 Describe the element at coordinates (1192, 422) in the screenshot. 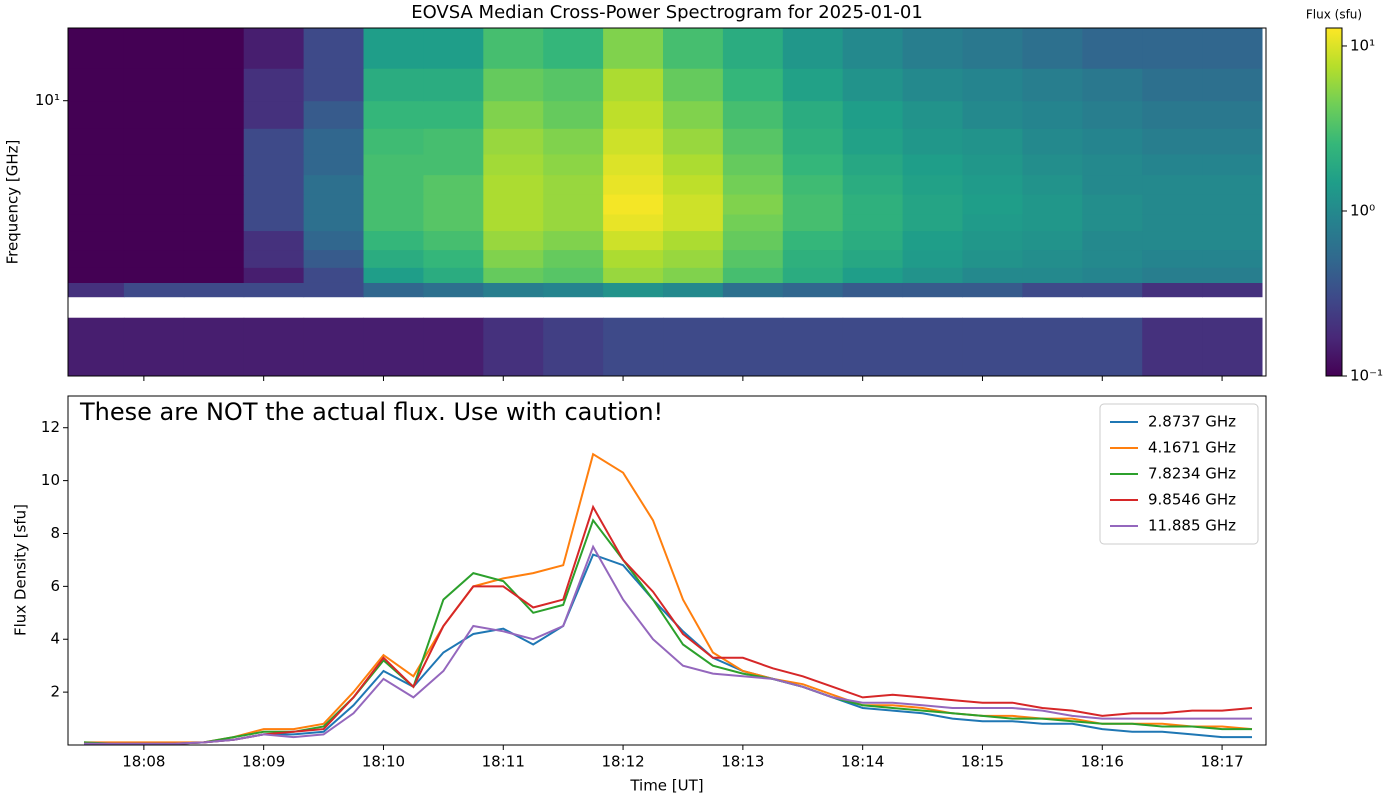

I see `legend-label: 2.8737 GHz` at that location.